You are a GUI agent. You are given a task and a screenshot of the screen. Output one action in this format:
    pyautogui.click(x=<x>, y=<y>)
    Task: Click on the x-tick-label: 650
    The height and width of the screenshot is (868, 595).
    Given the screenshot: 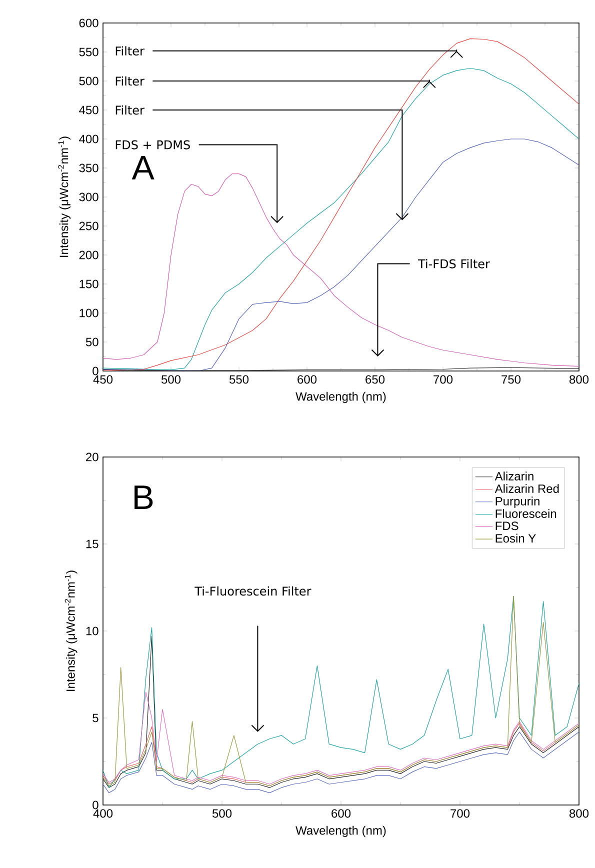 What is the action you would take?
    pyautogui.click(x=375, y=379)
    